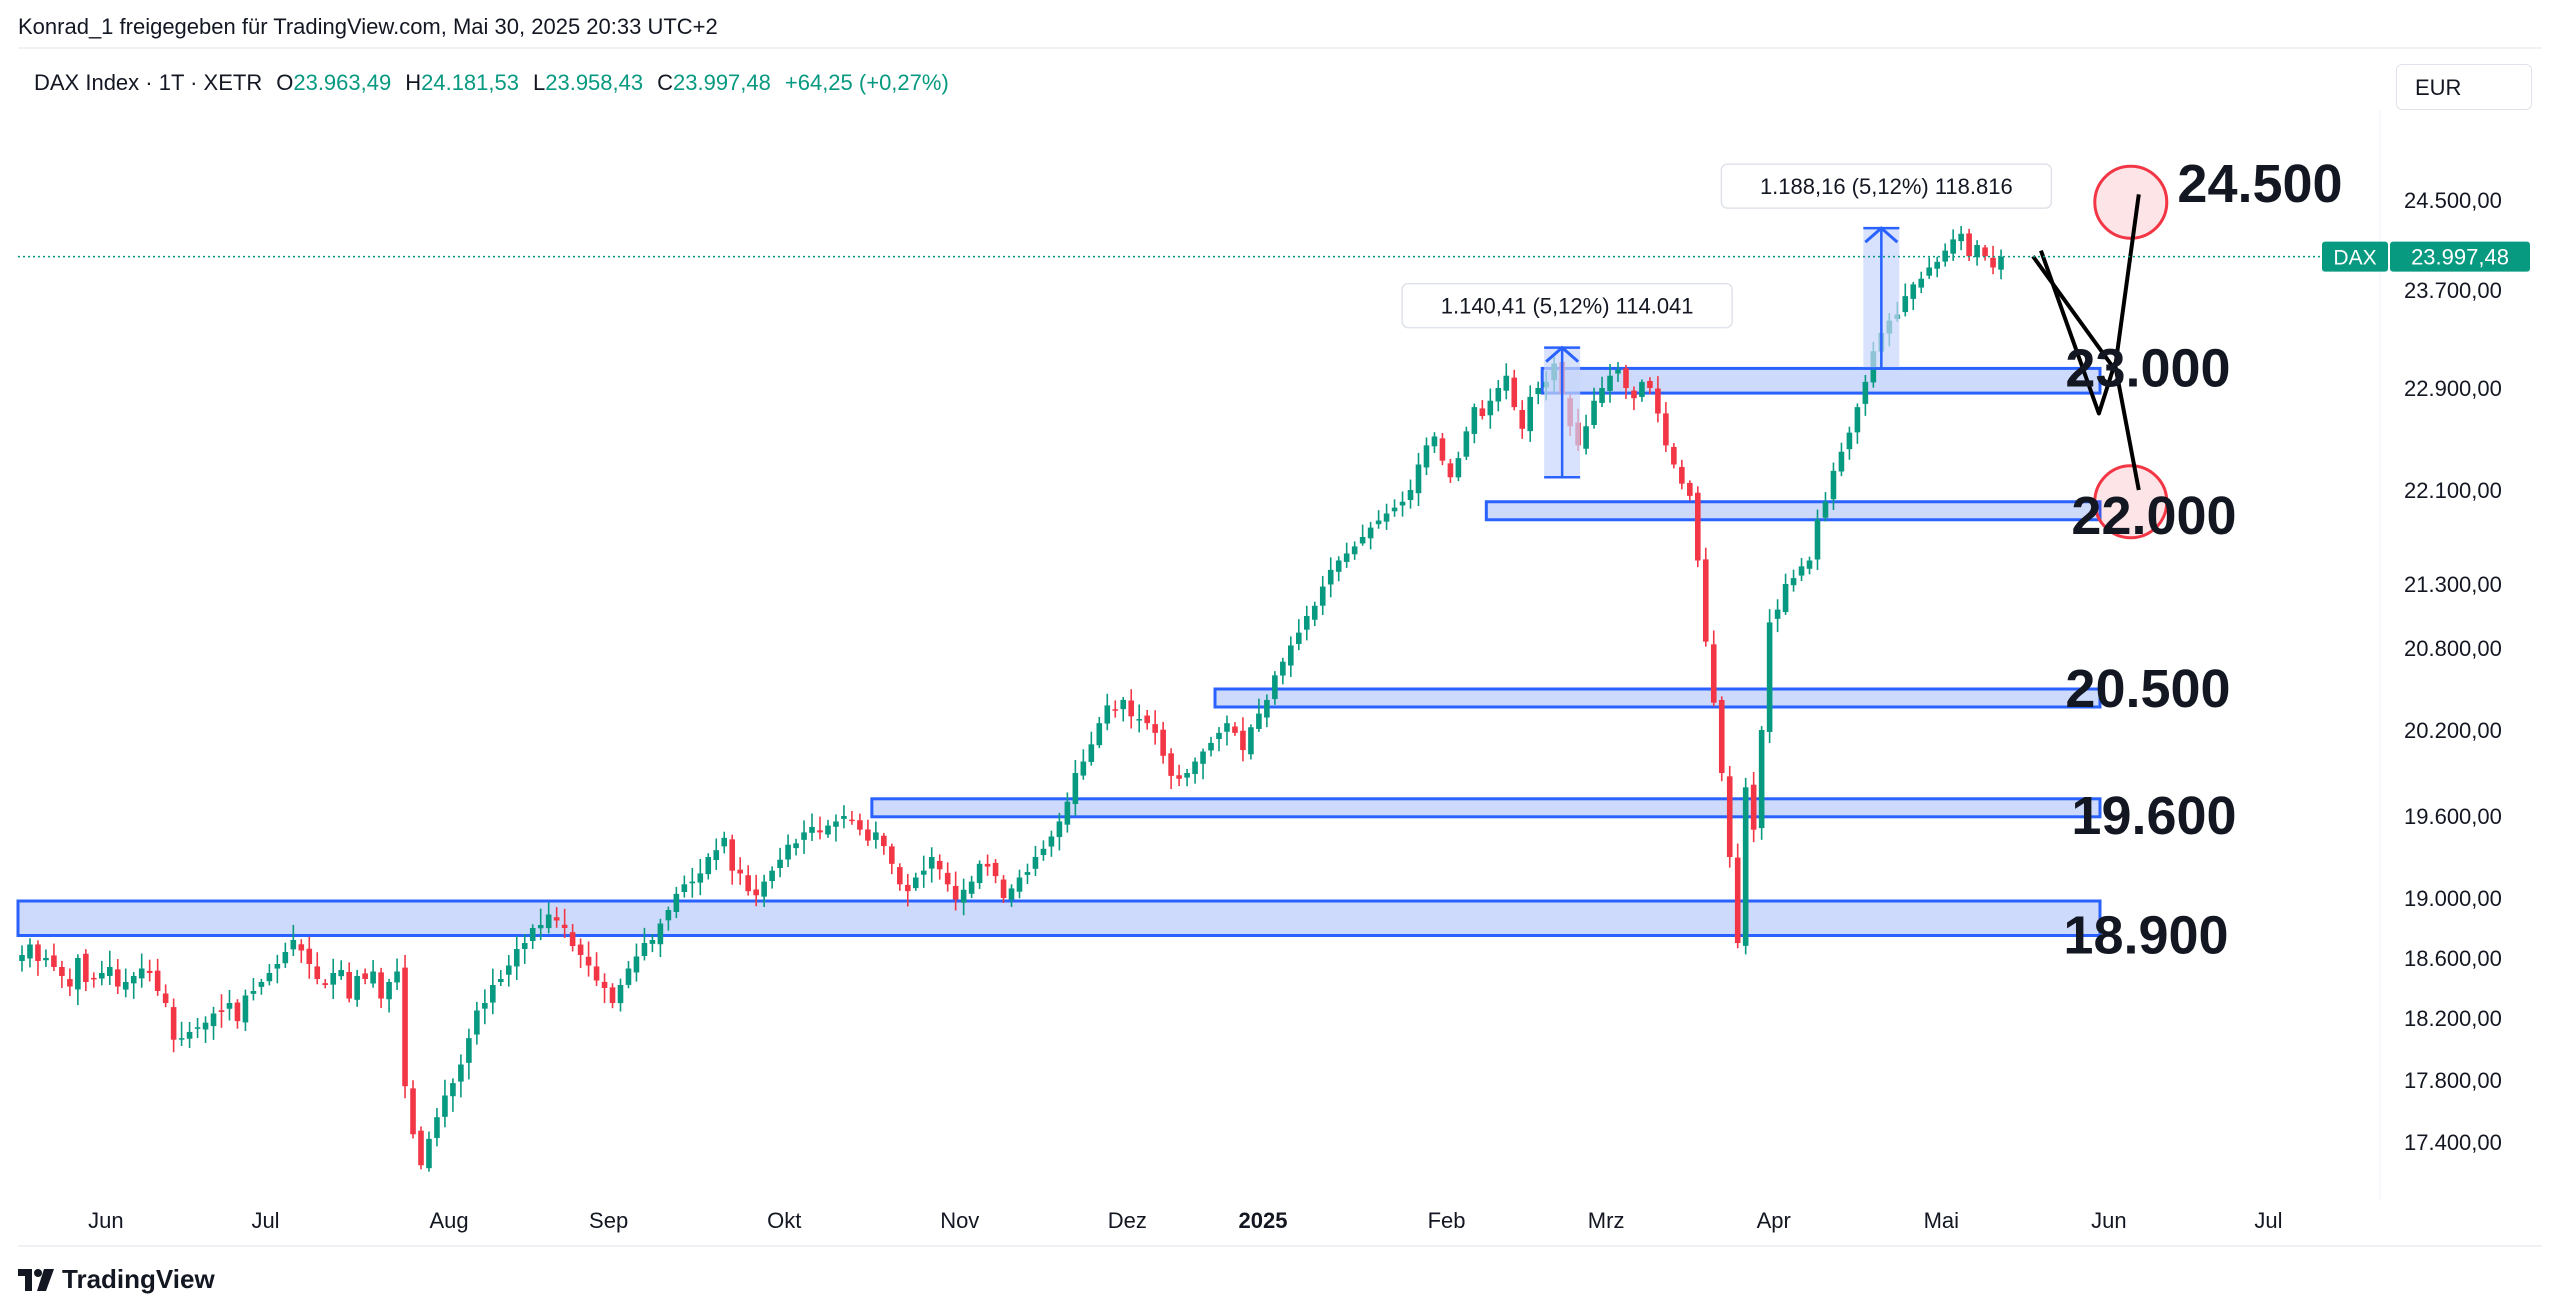  I want to click on currency-selector: EUR, so click(2464, 87).